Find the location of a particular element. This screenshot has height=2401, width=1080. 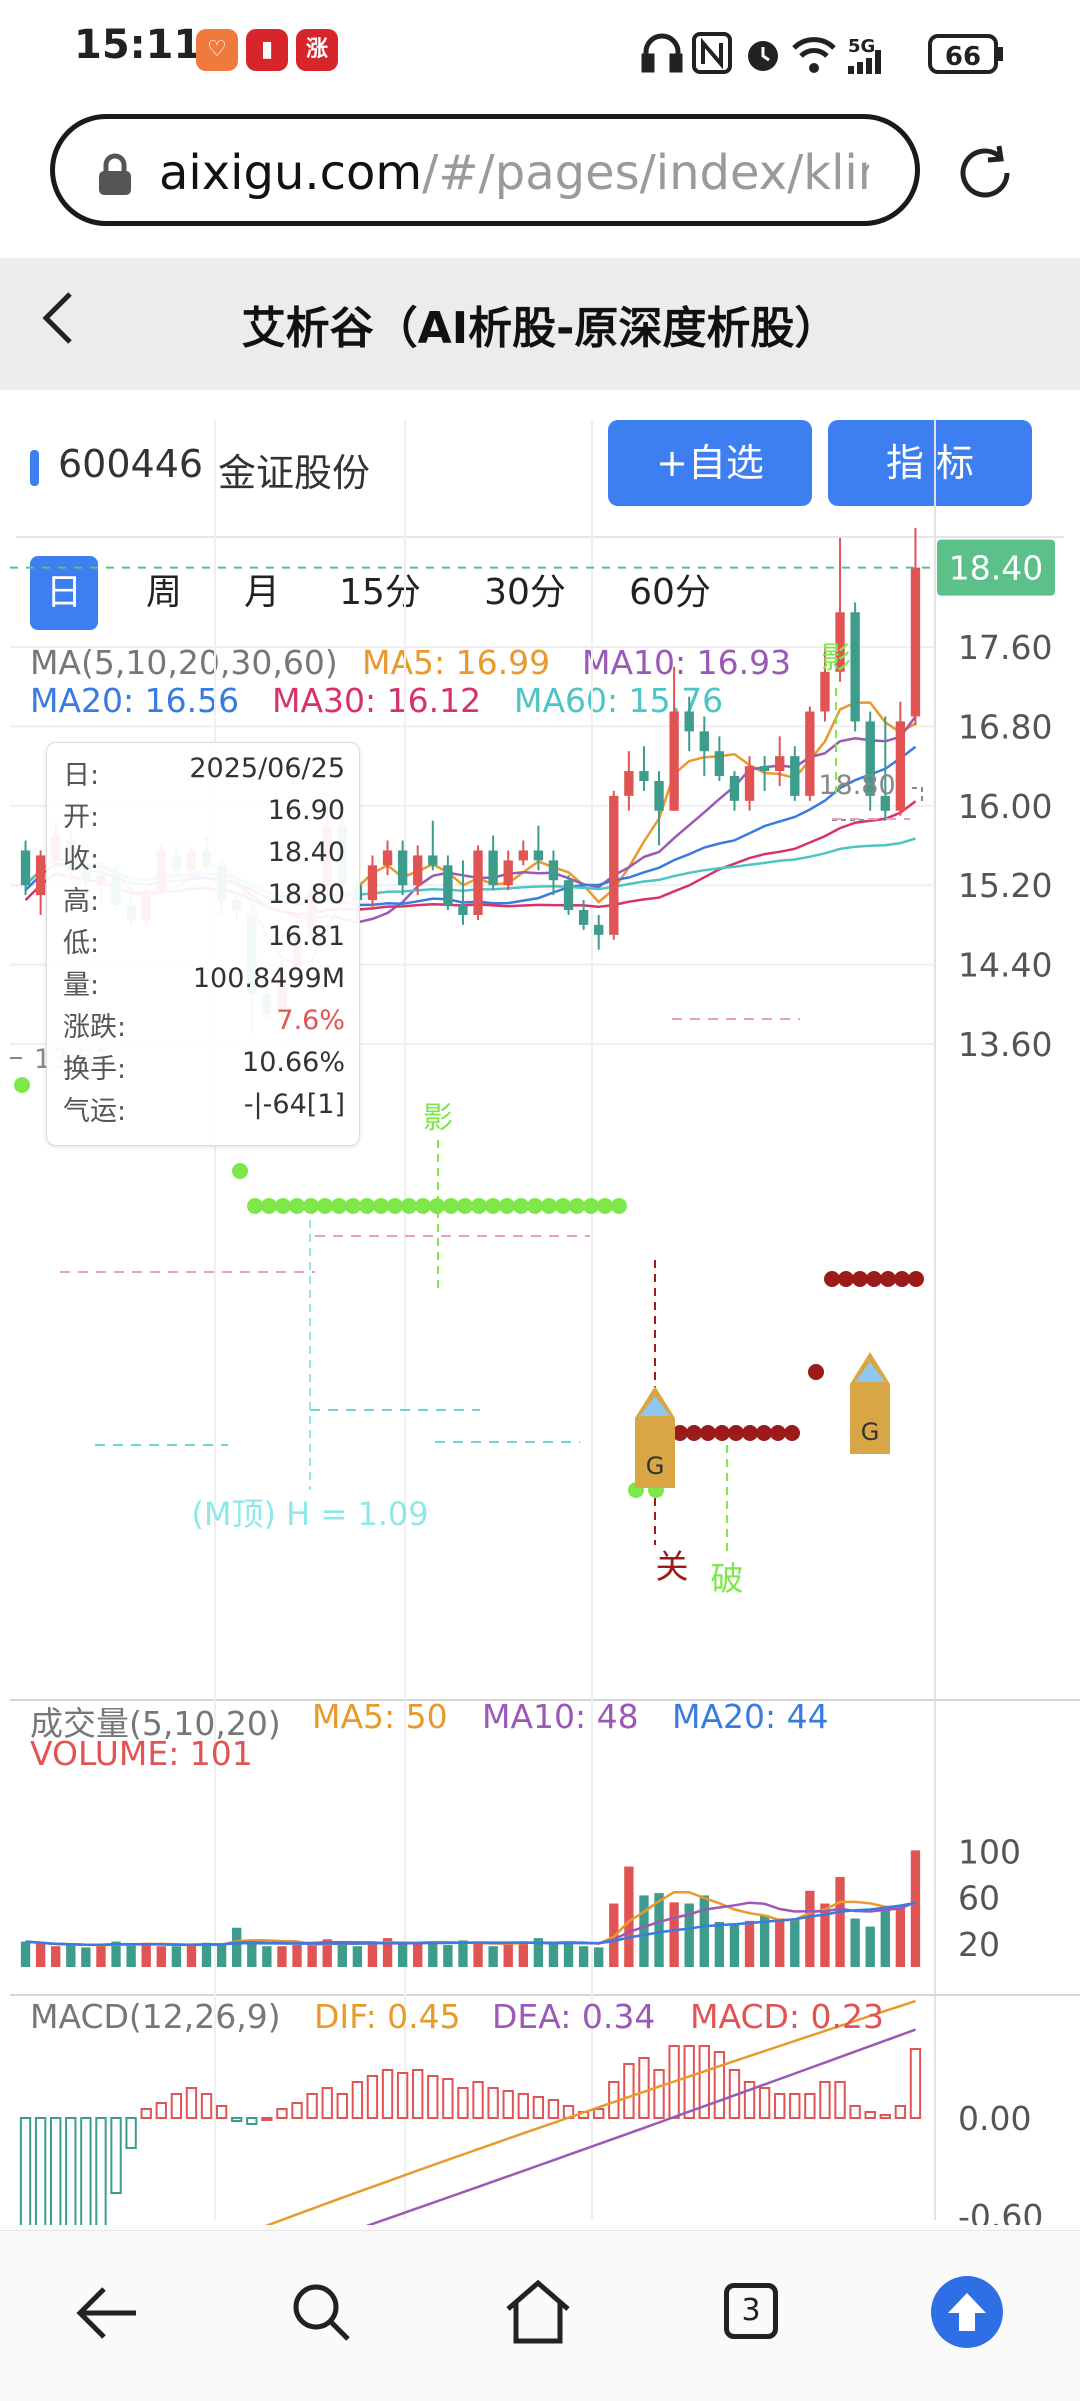

address-bar: aixigu.com/#/pages/index/kline? is located at coordinates (485, 170).